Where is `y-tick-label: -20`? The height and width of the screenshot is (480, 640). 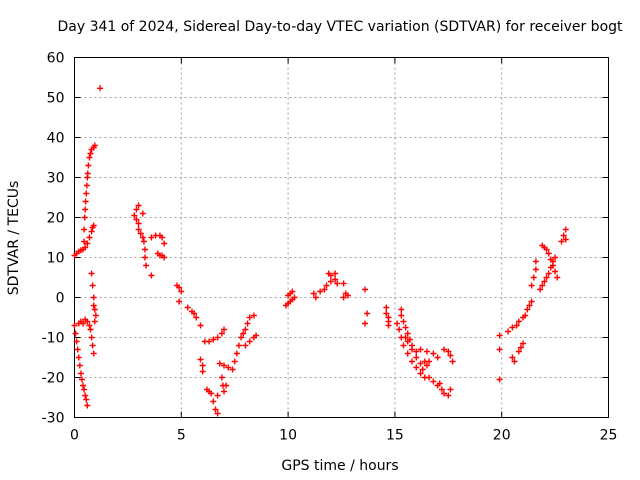 y-tick-label: -20 is located at coordinates (53, 379).